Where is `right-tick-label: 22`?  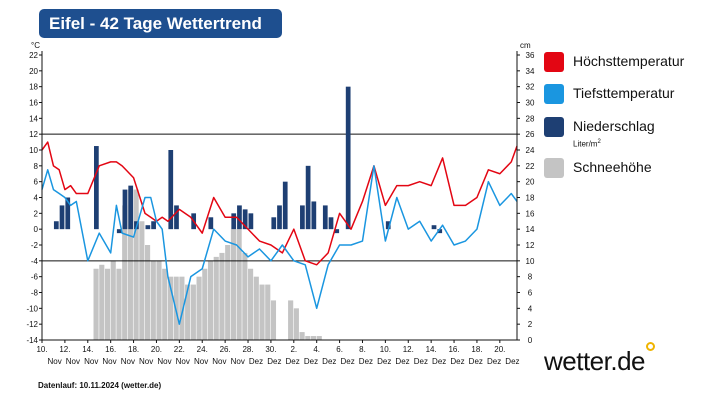 right-tick-label: 22 is located at coordinates (530, 166).